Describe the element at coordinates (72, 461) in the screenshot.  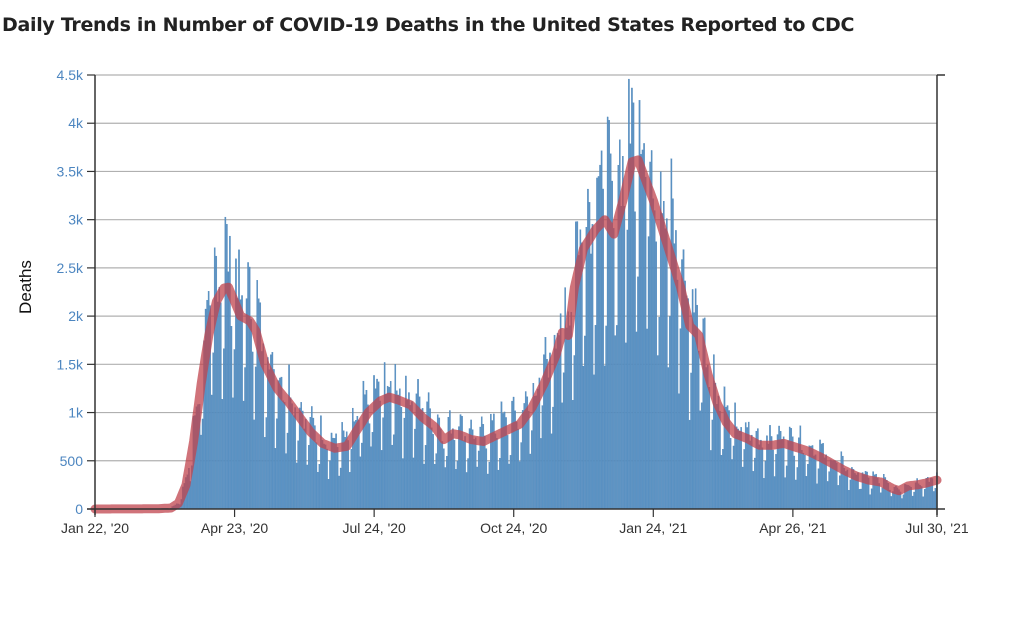
I see `y-tick-label: 500` at that location.